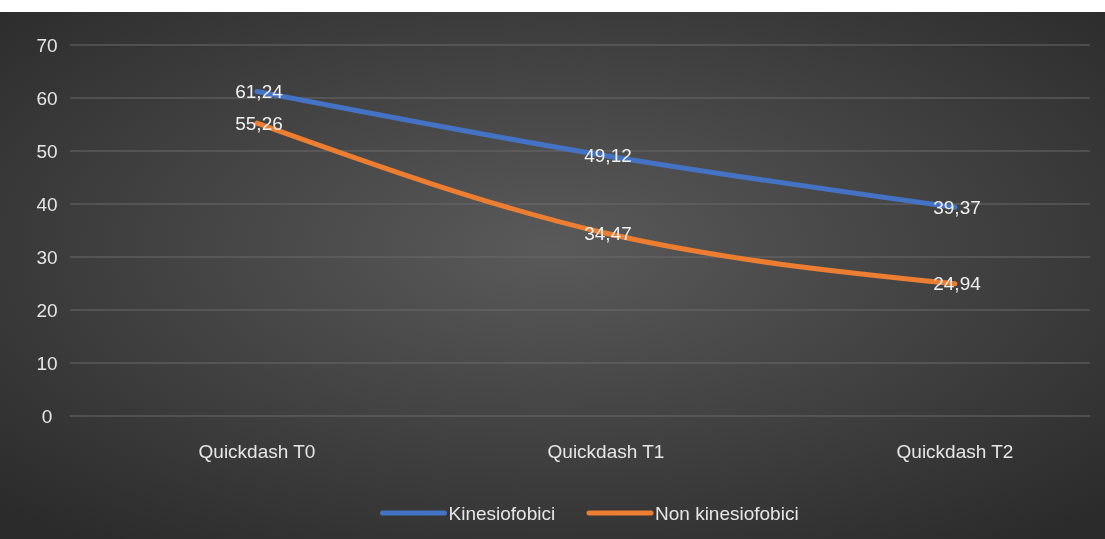 The width and height of the screenshot is (1105, 539). What do you see at coordinates (47, 151) in the screenshot?
I see `y-tick-label: 50` at bounding box center [47, 151].